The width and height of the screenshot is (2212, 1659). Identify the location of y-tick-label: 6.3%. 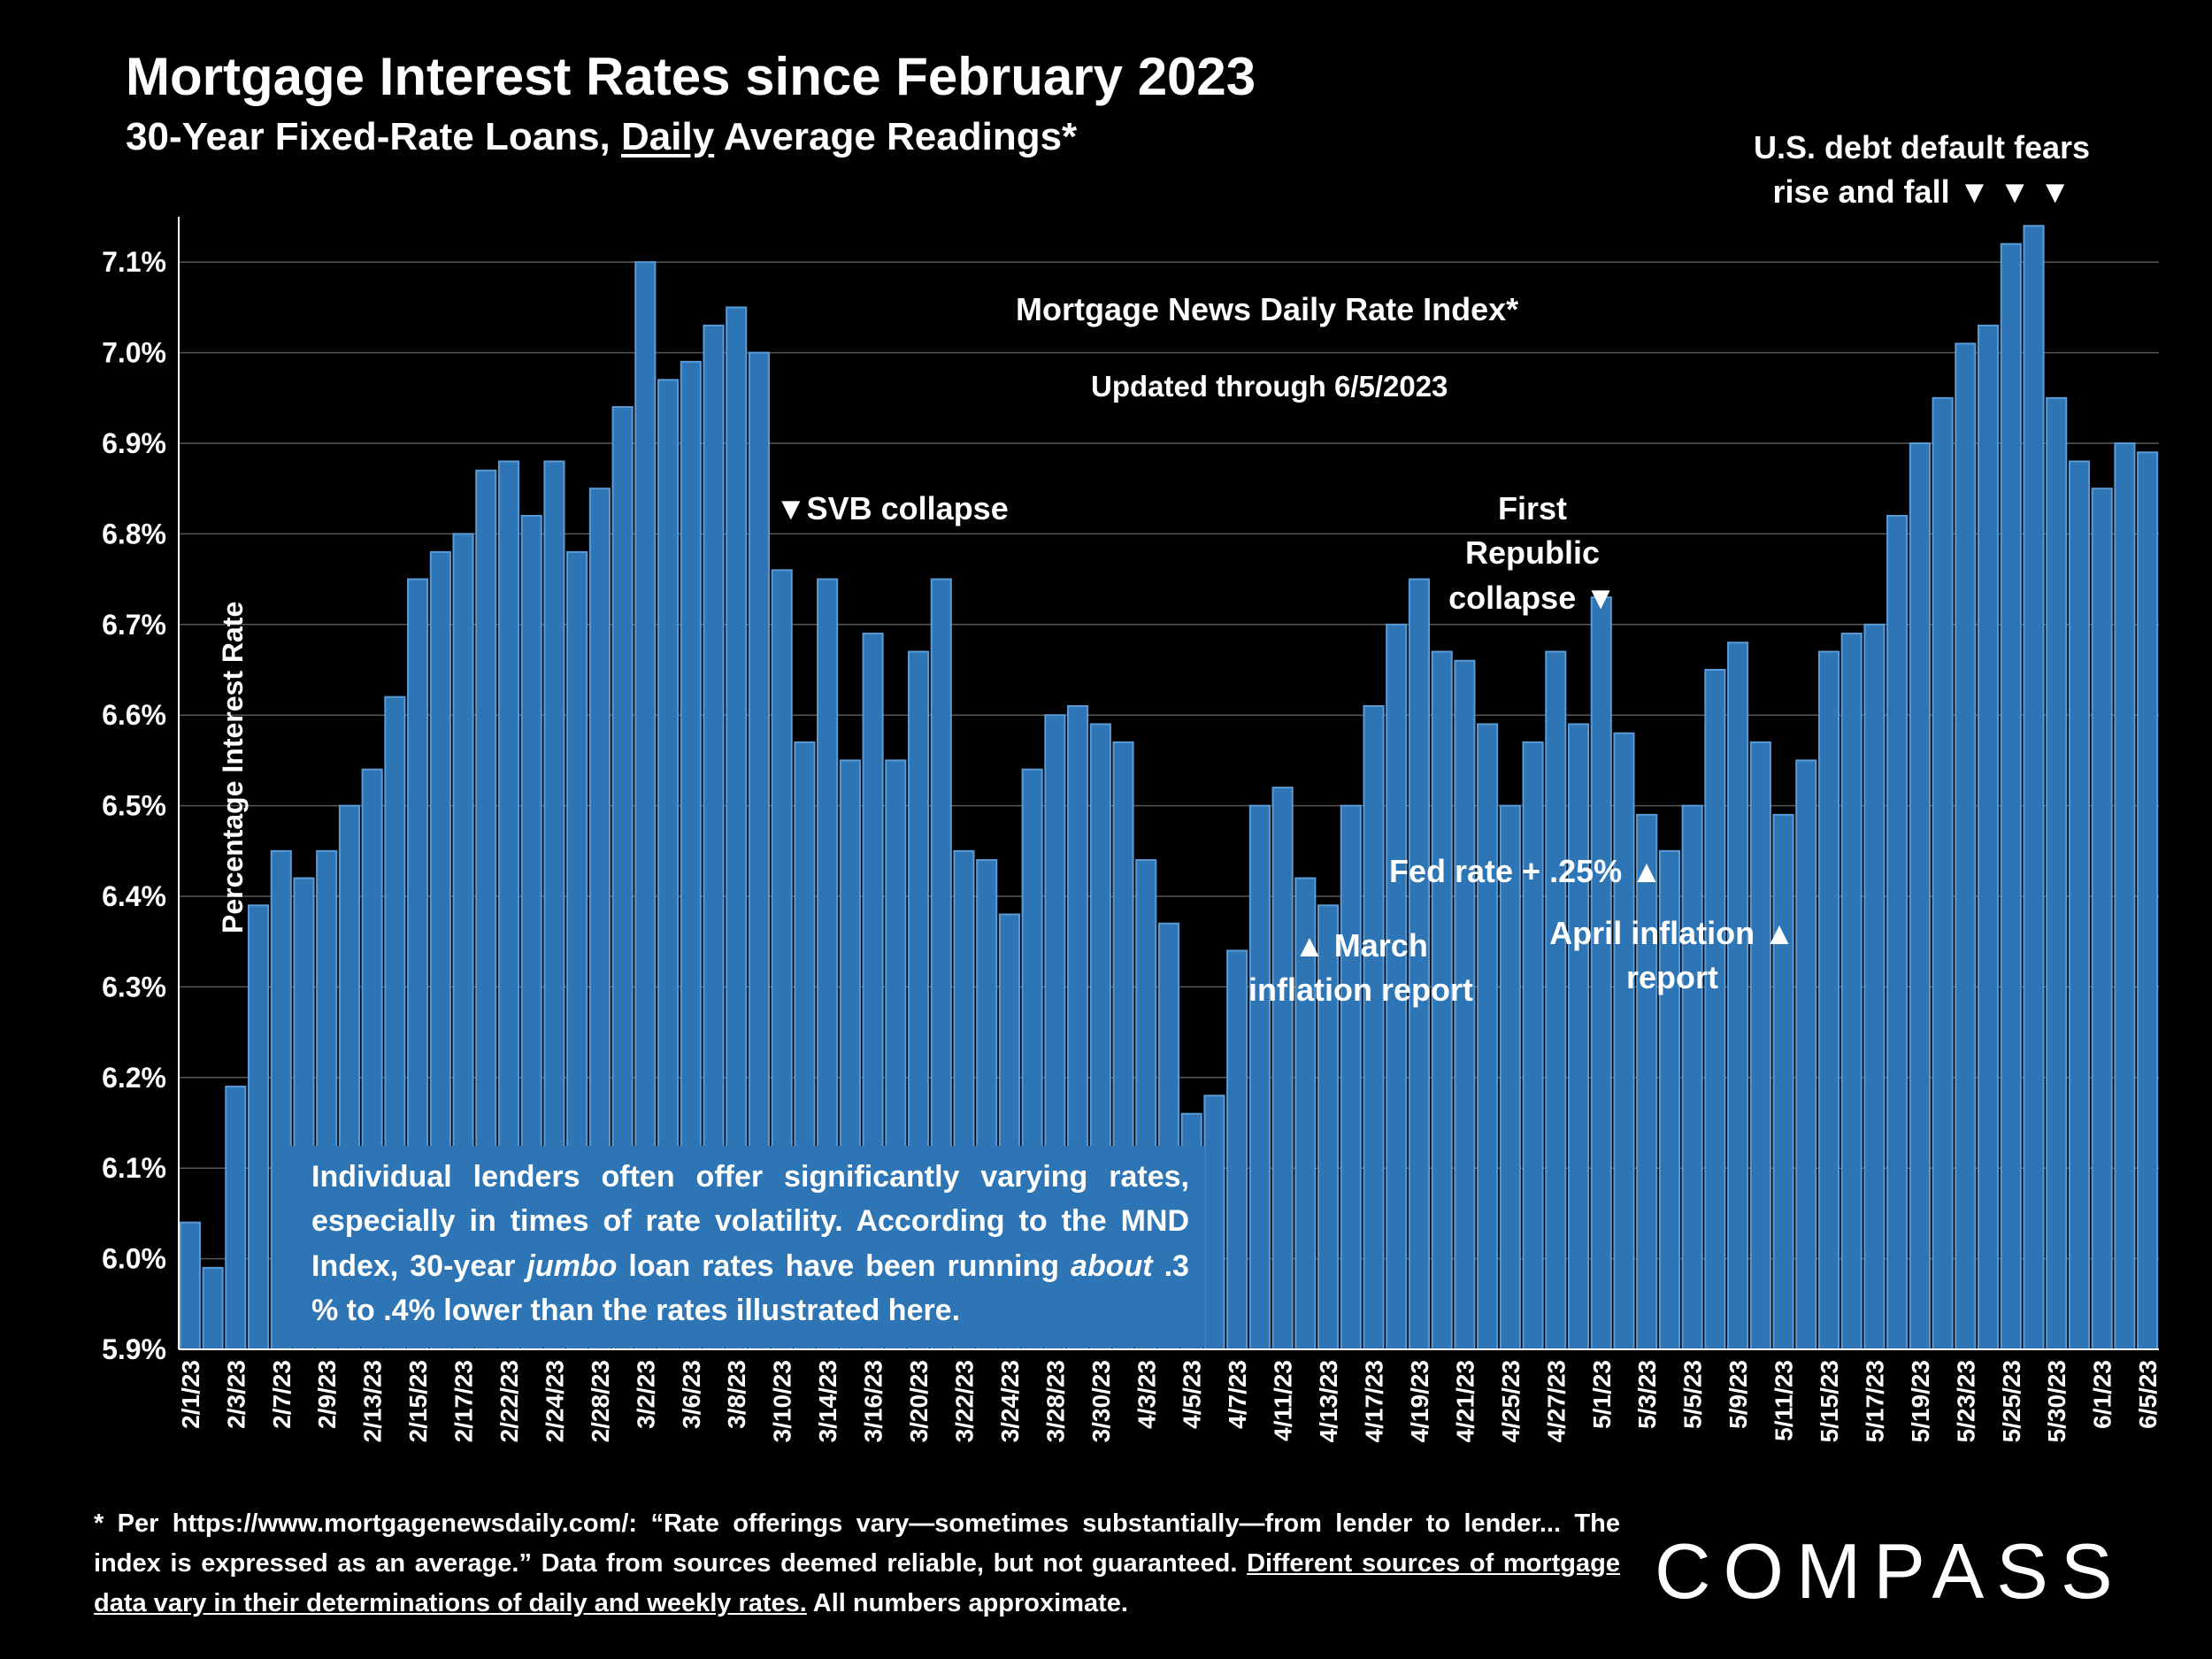
(134, 987).